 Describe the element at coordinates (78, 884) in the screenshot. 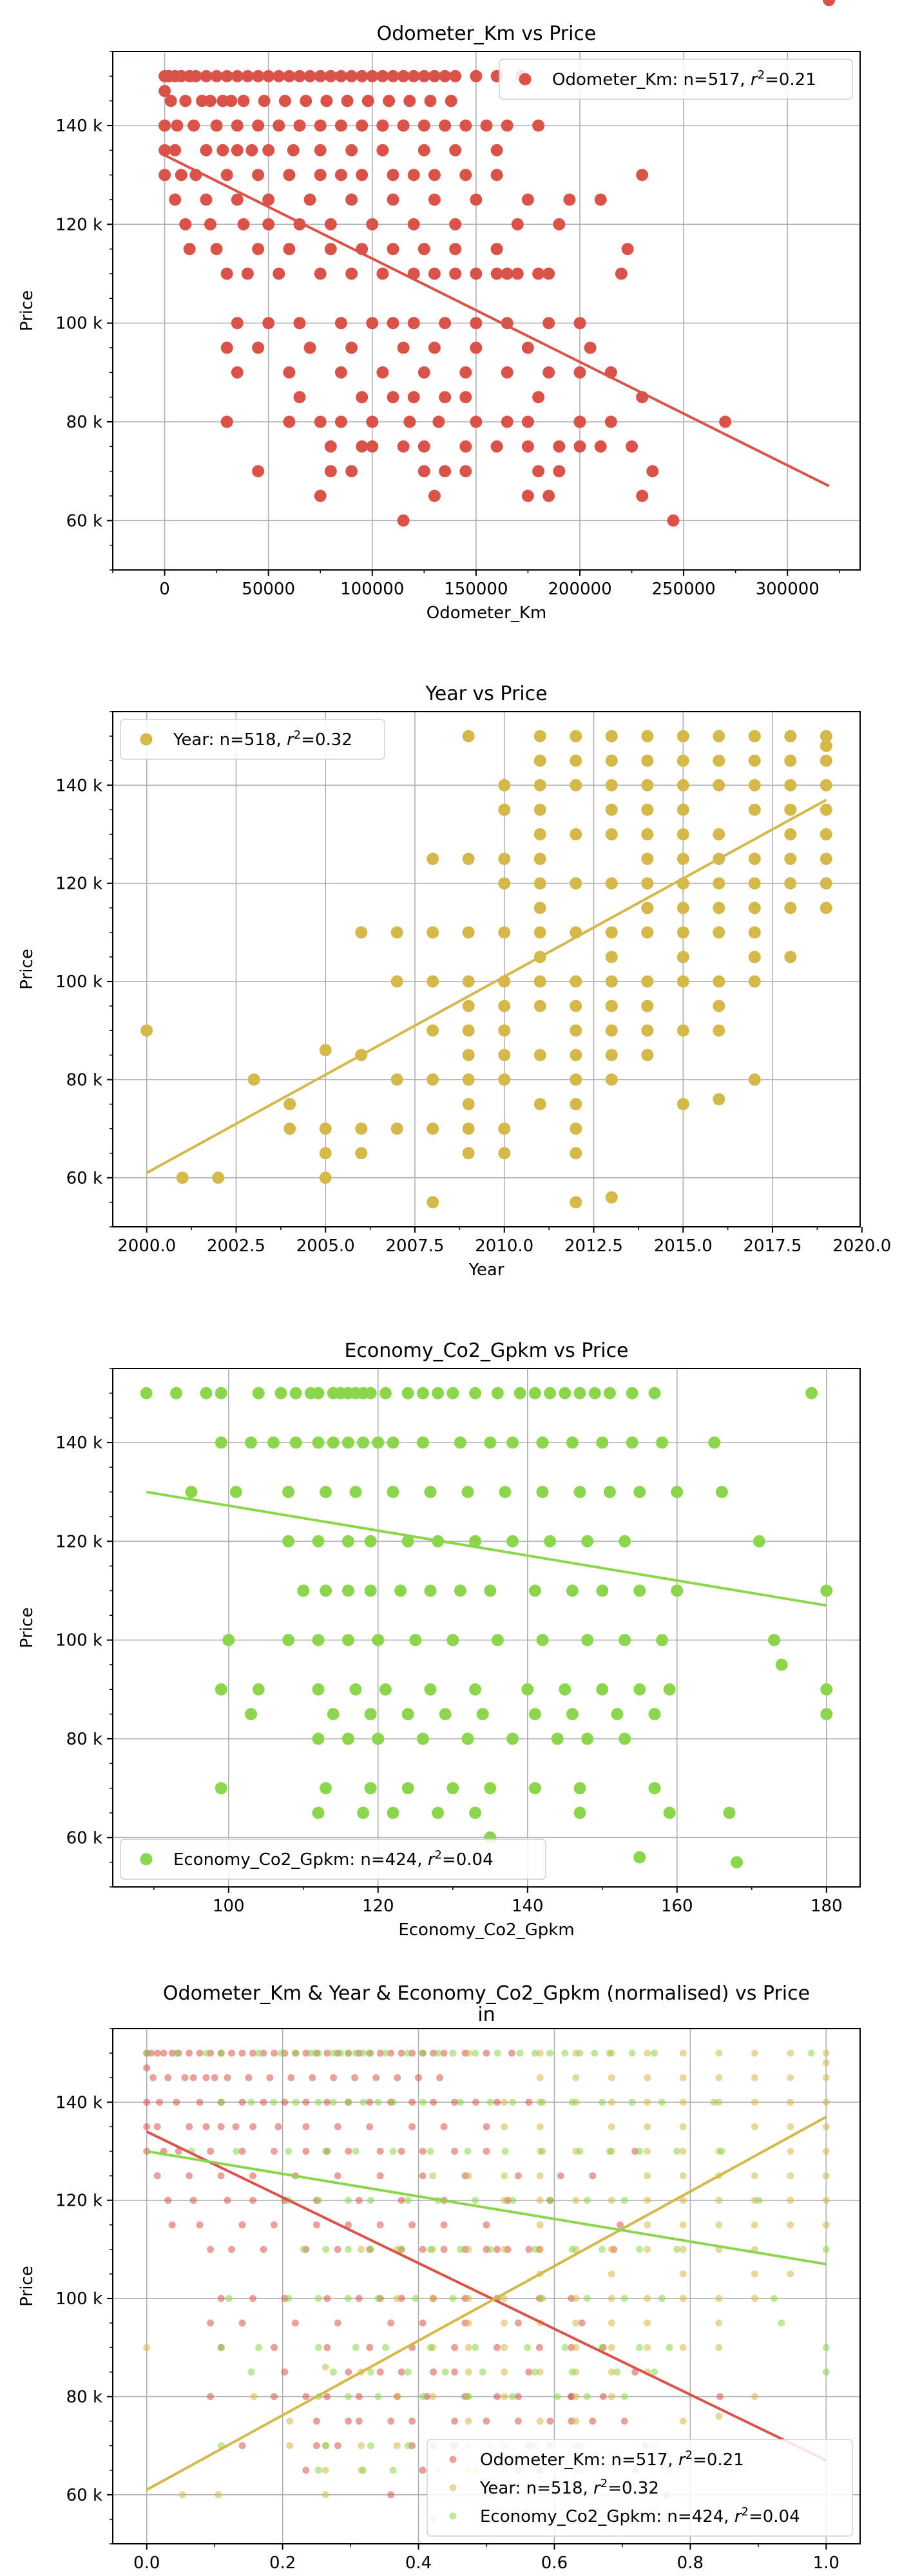

I see `y-tick-label: 120 k` at that location.